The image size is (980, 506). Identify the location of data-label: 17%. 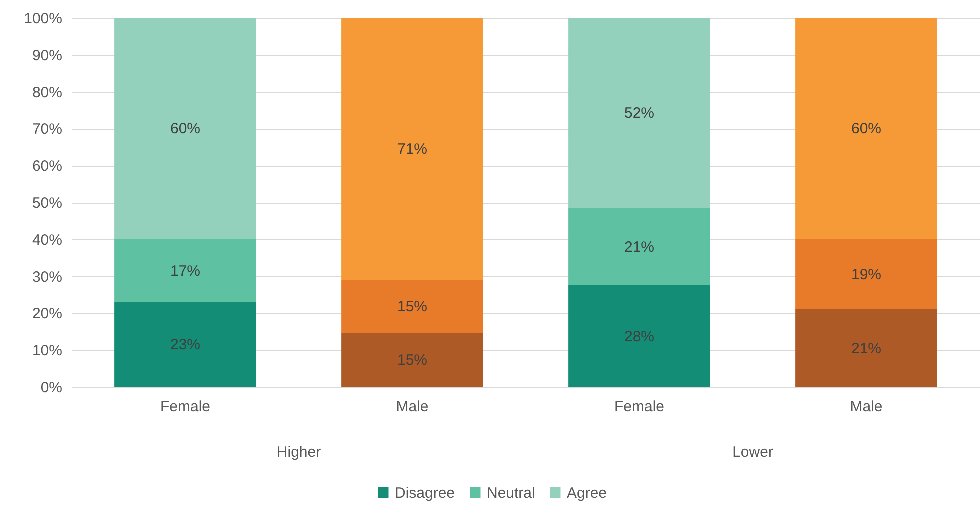
(185, 271).